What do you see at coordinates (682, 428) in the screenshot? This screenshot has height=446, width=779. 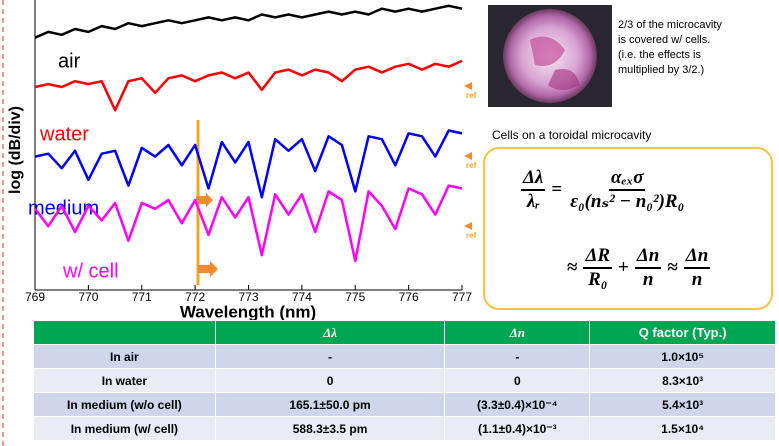 I see `table-cell: 1.5×10⁴` at bounding box center [682, 428].